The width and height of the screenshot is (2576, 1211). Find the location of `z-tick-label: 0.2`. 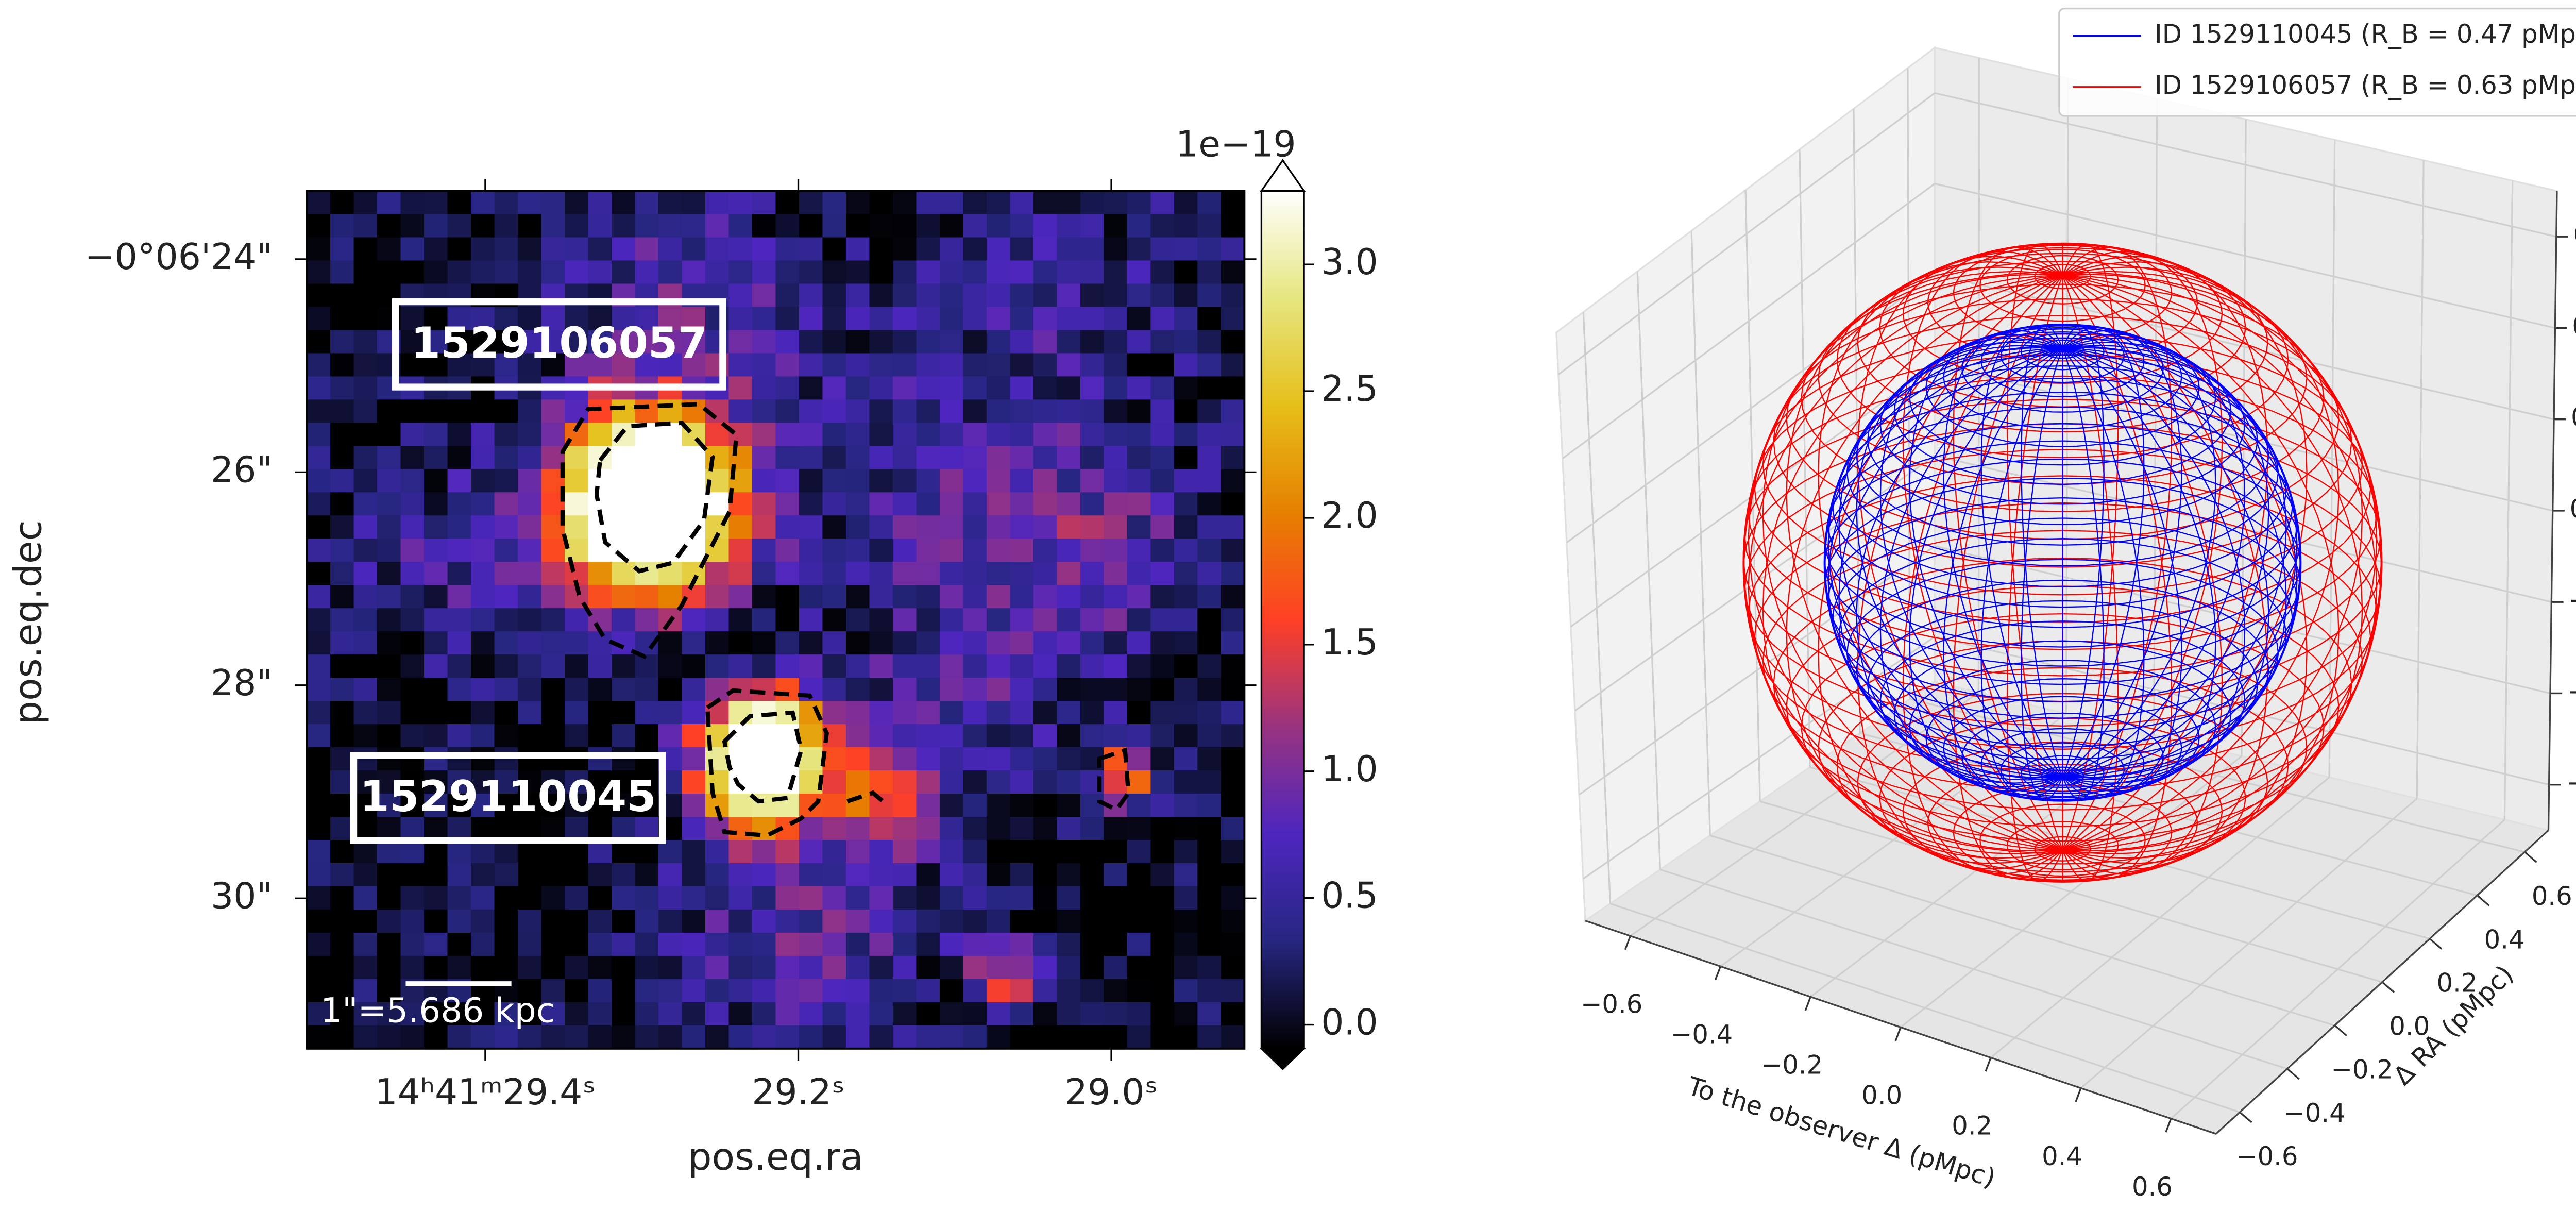

z-tick-label: 0.2 is located at coordinates (2573, 417).